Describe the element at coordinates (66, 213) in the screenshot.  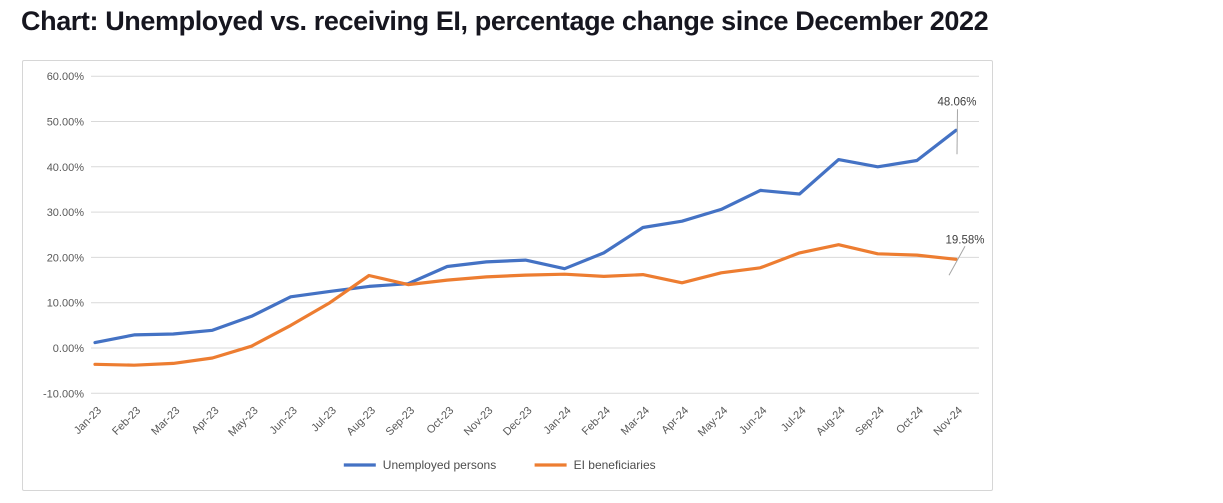
I see `y-tick-label: 30.00%` at that location.